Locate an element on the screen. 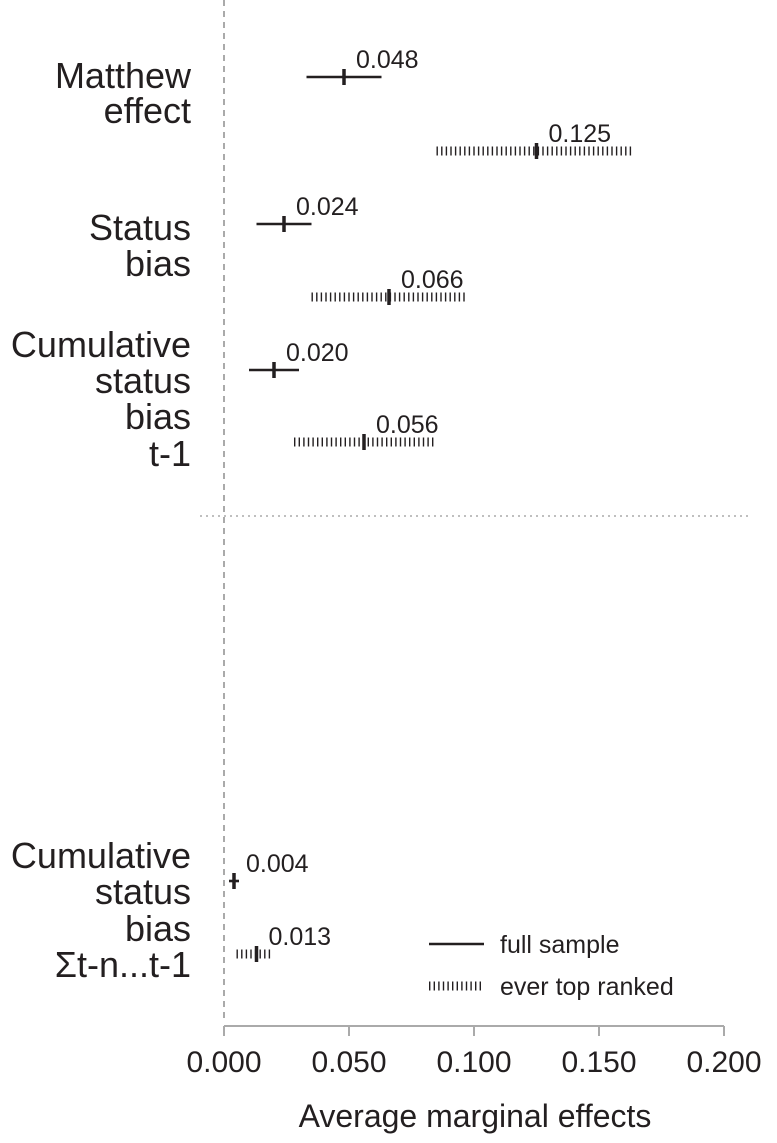 The width and height of the screenshot is (777, 1143). group-1: Matthew effect 0.048 0.125 is located at coordinates (343, 102).